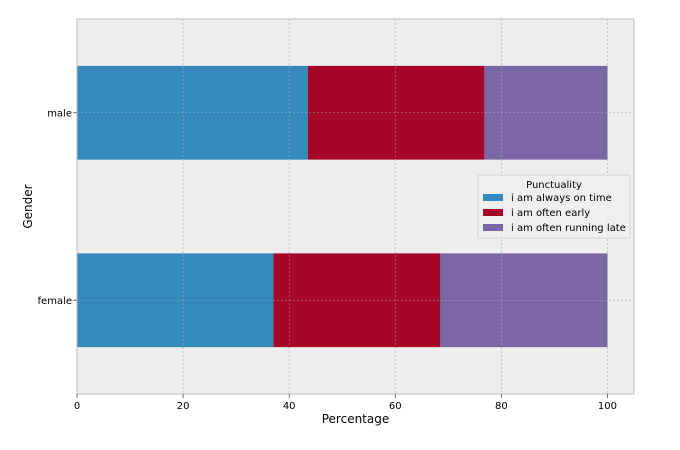 This screenshot has width=680, height=450. Describe the element at coordinates (501, 406) in the screenshot. I see `x-tick-label: 80` at that location.